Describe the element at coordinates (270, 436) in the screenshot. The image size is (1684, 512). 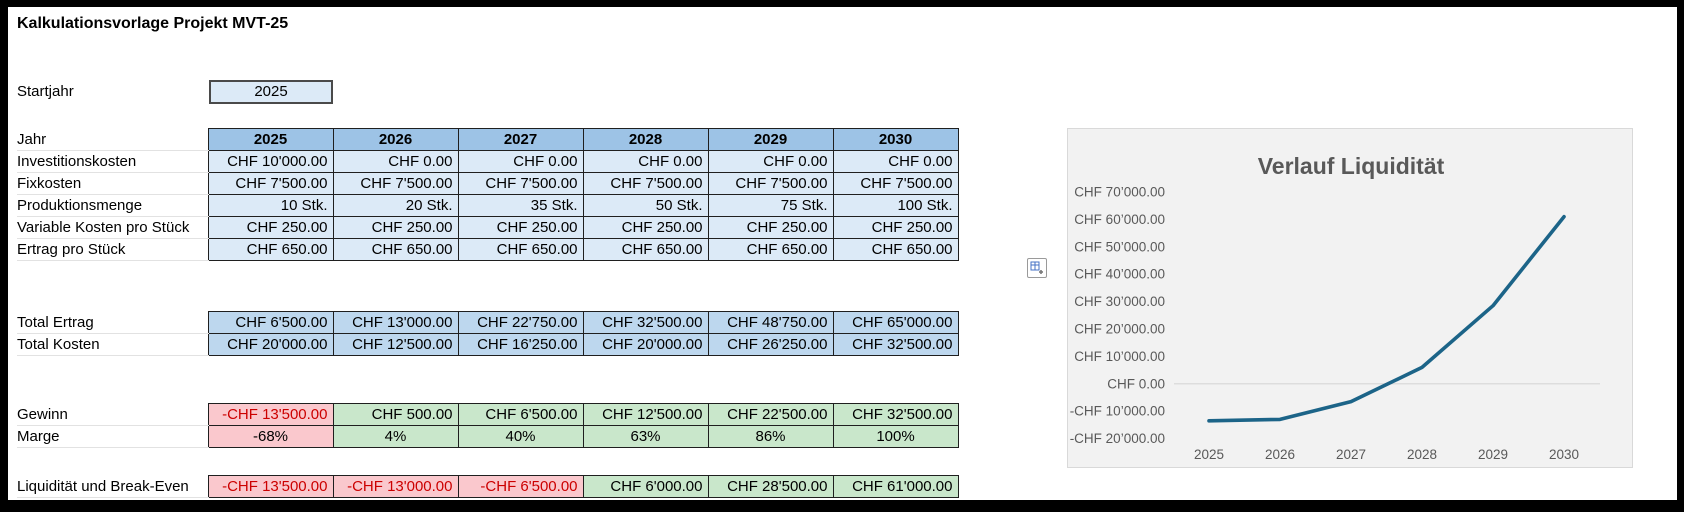
I see `table-cell: -68%` at that location.